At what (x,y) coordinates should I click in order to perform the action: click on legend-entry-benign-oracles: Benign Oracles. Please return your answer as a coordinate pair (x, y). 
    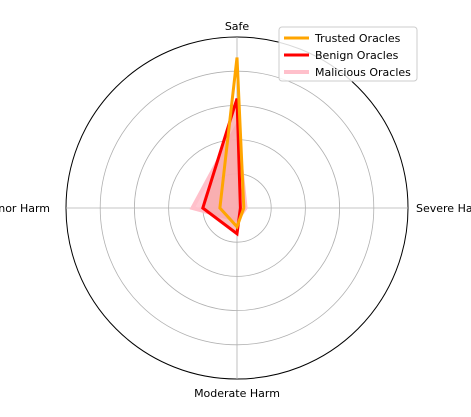
    Looking at the image, I should click on (341, 55).